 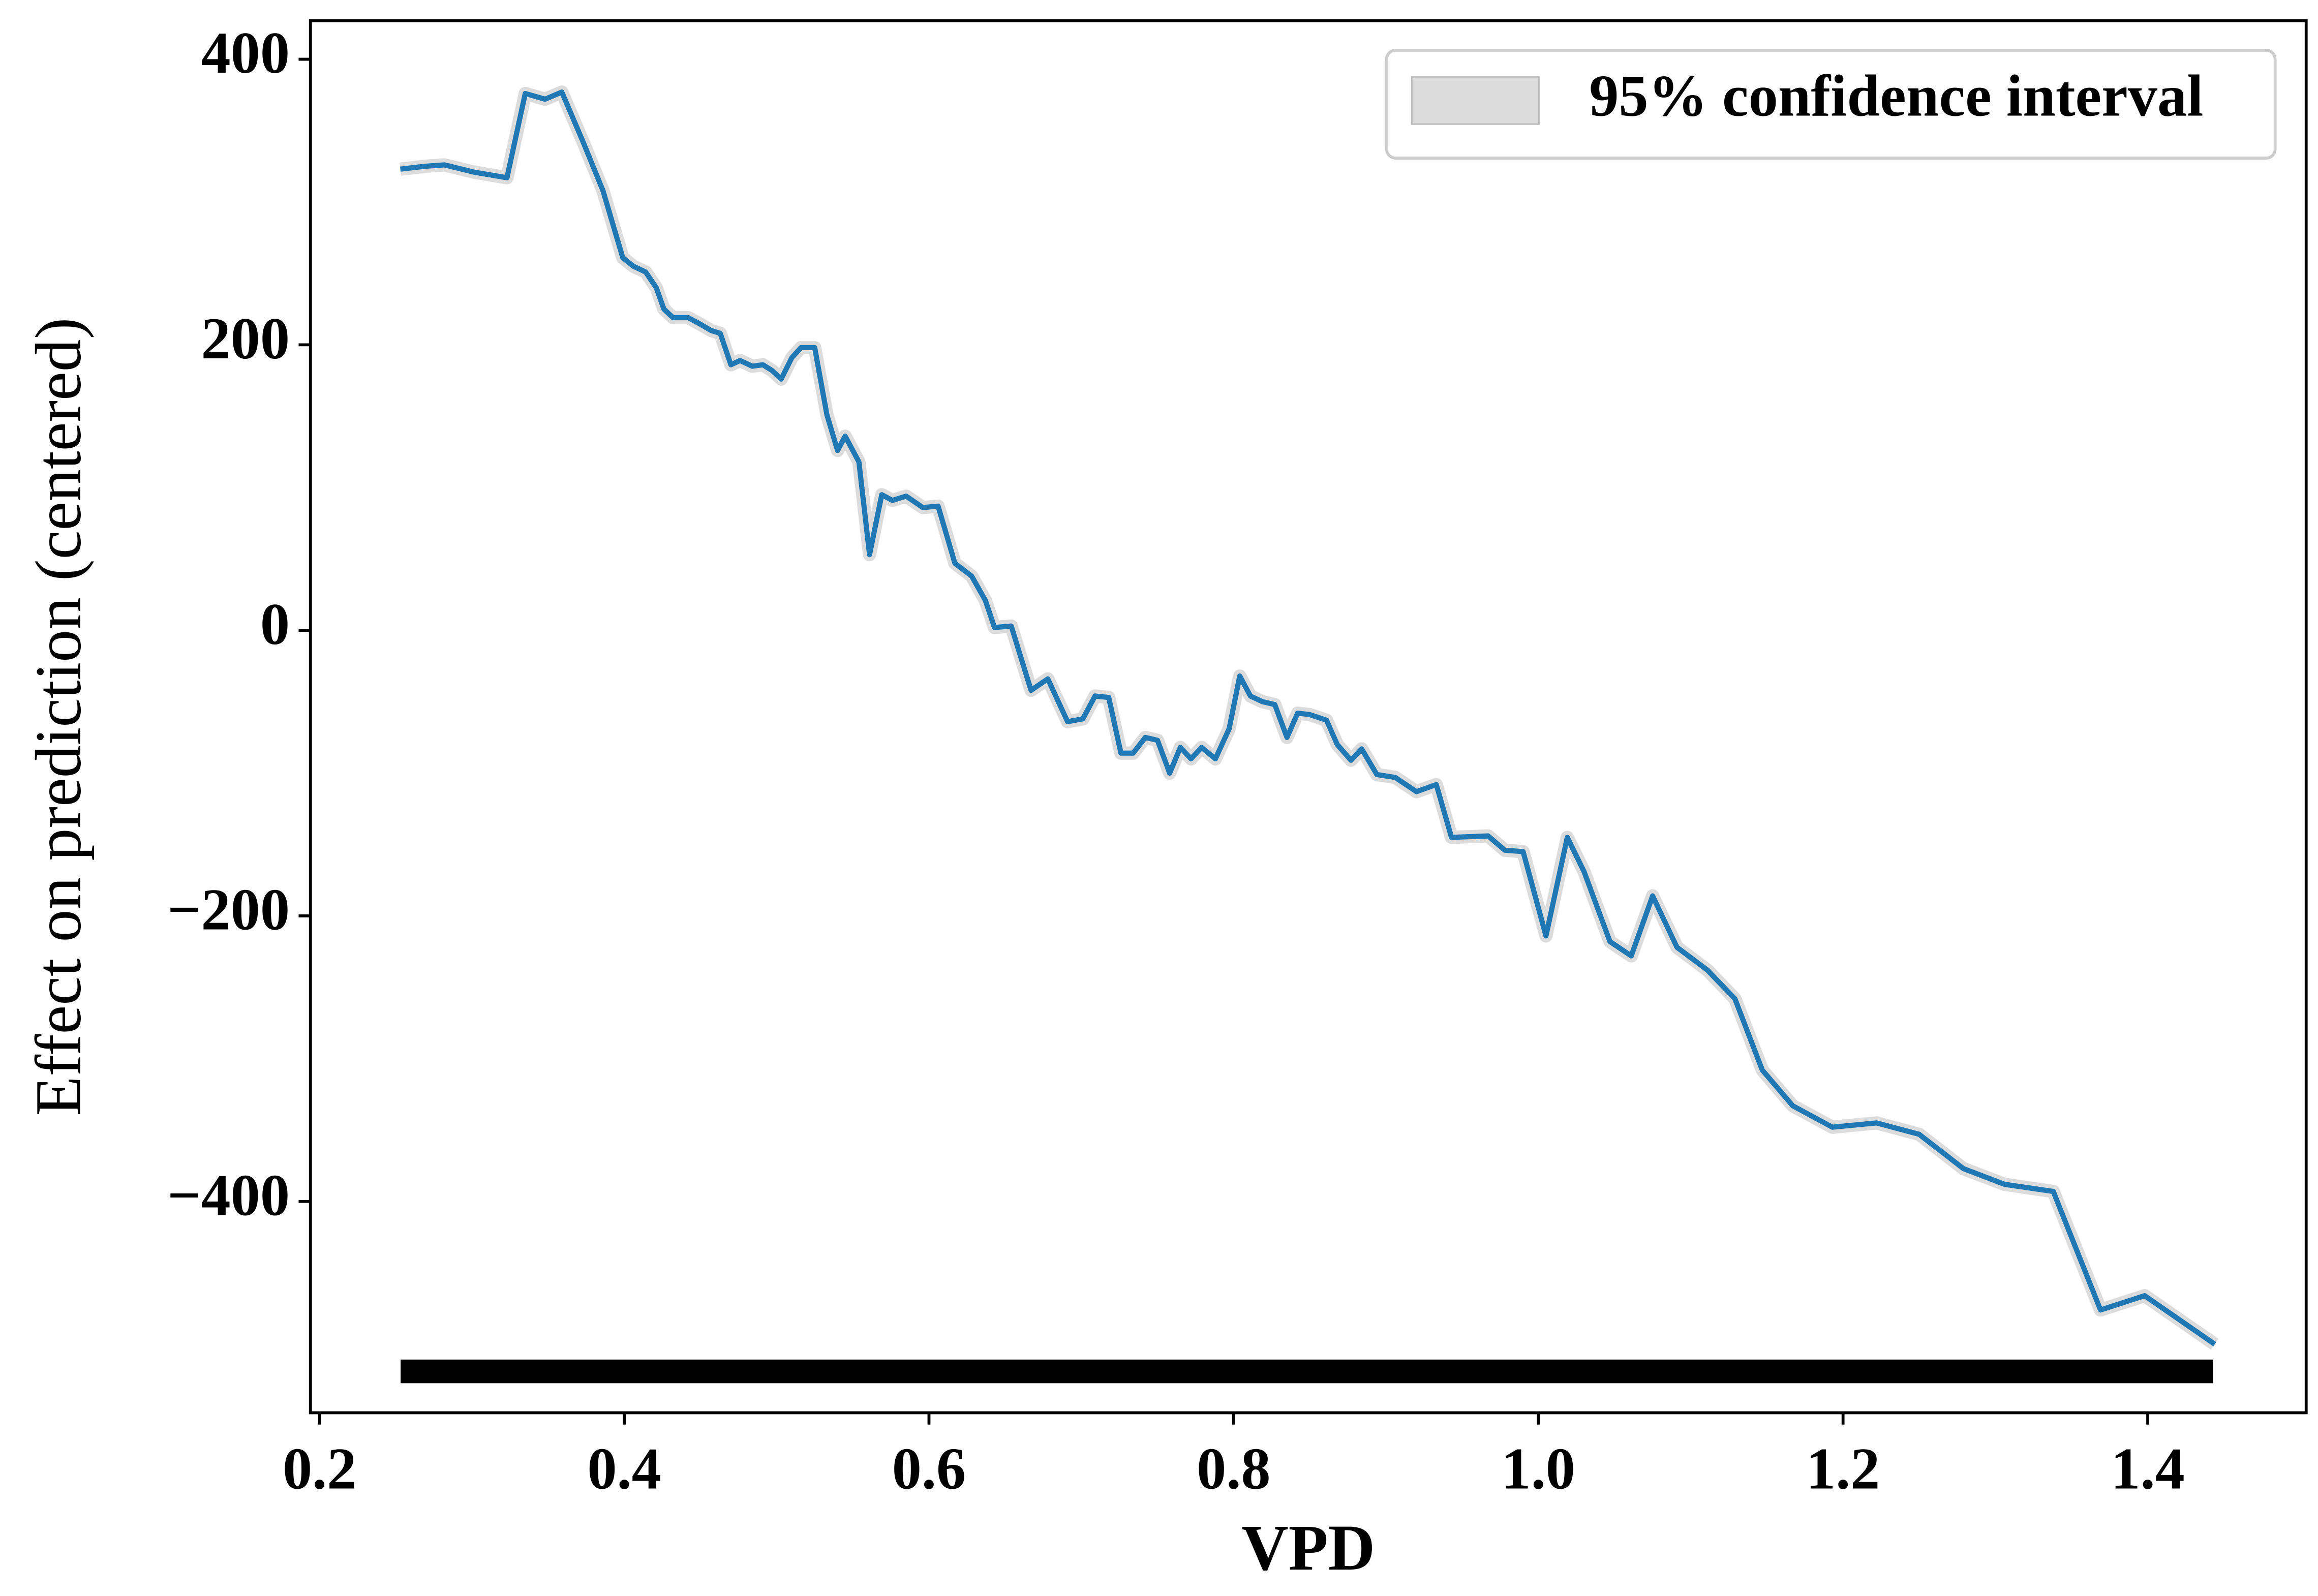 What do you see at coordinates (1896, 96) in the screenshot?
I see `legend-label: 95% confidence interval` at bounding box center [1896, 96].